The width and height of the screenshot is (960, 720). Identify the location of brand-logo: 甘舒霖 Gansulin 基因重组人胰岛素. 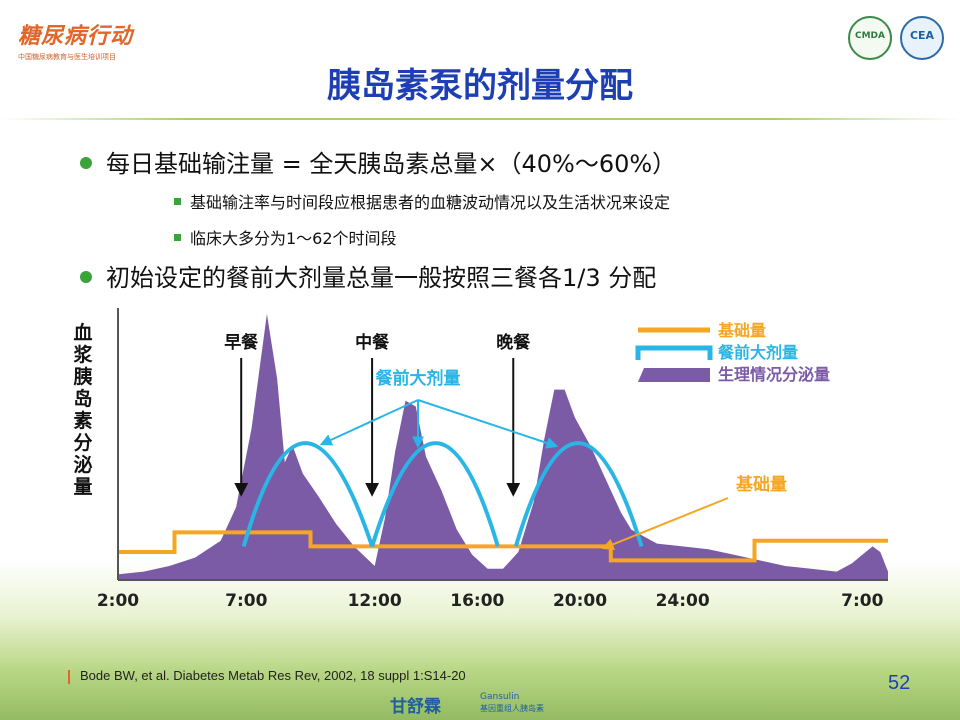
(467, 704).